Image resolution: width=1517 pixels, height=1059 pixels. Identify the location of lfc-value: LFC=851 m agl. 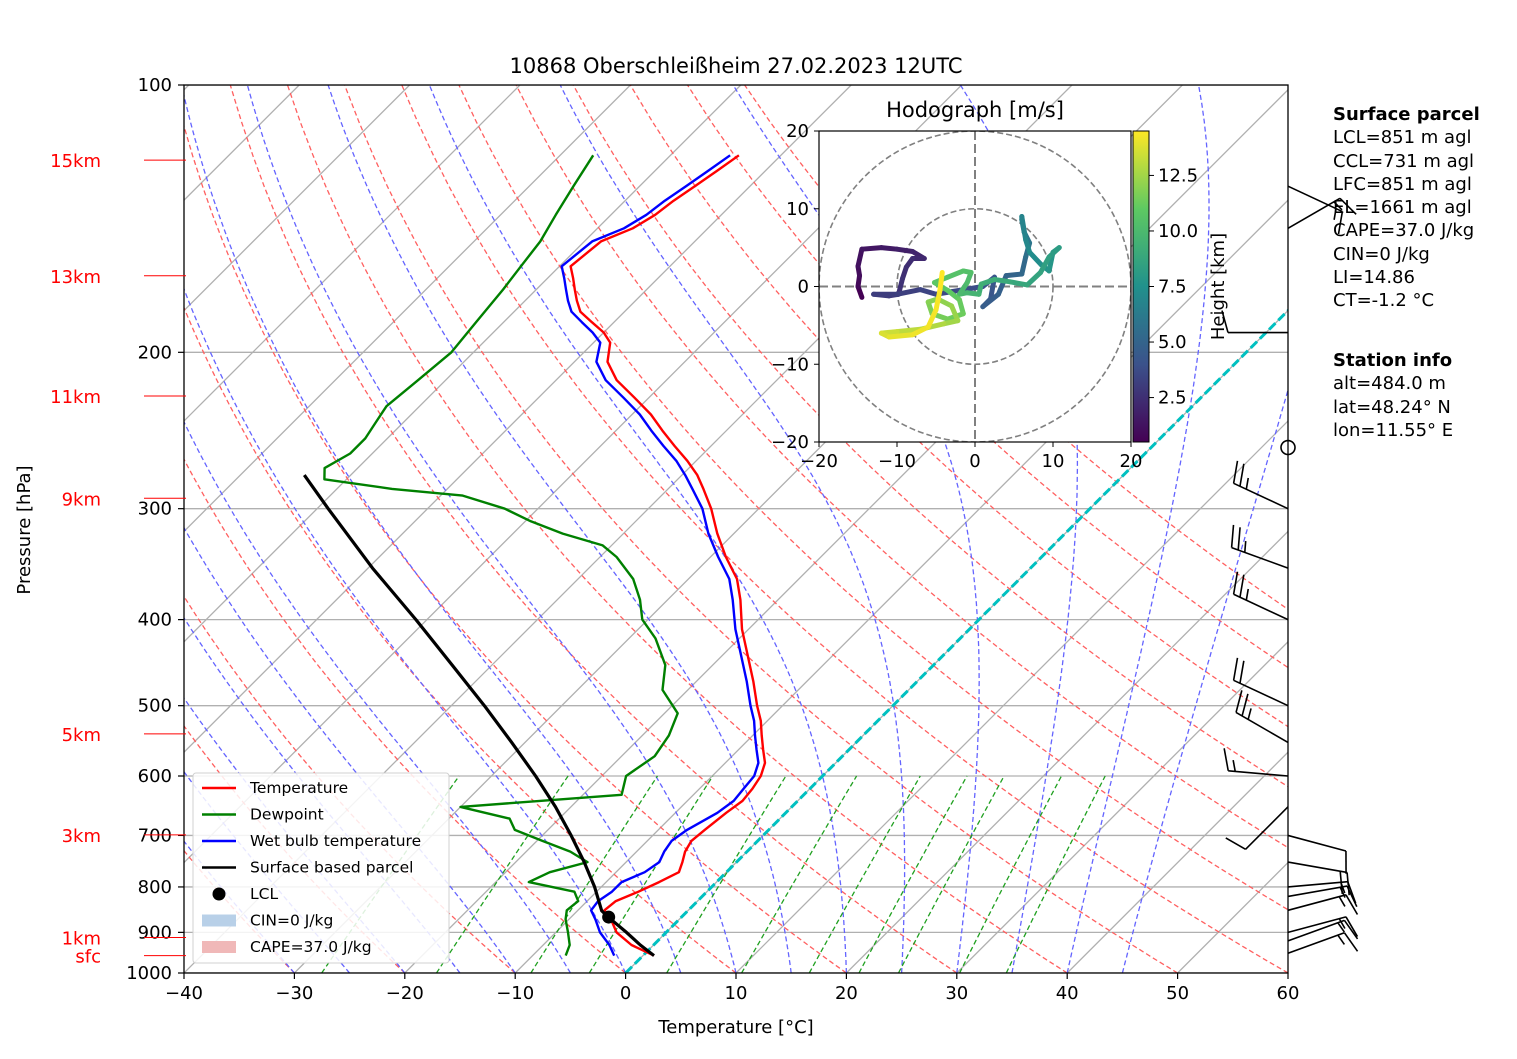
(1402, 184).